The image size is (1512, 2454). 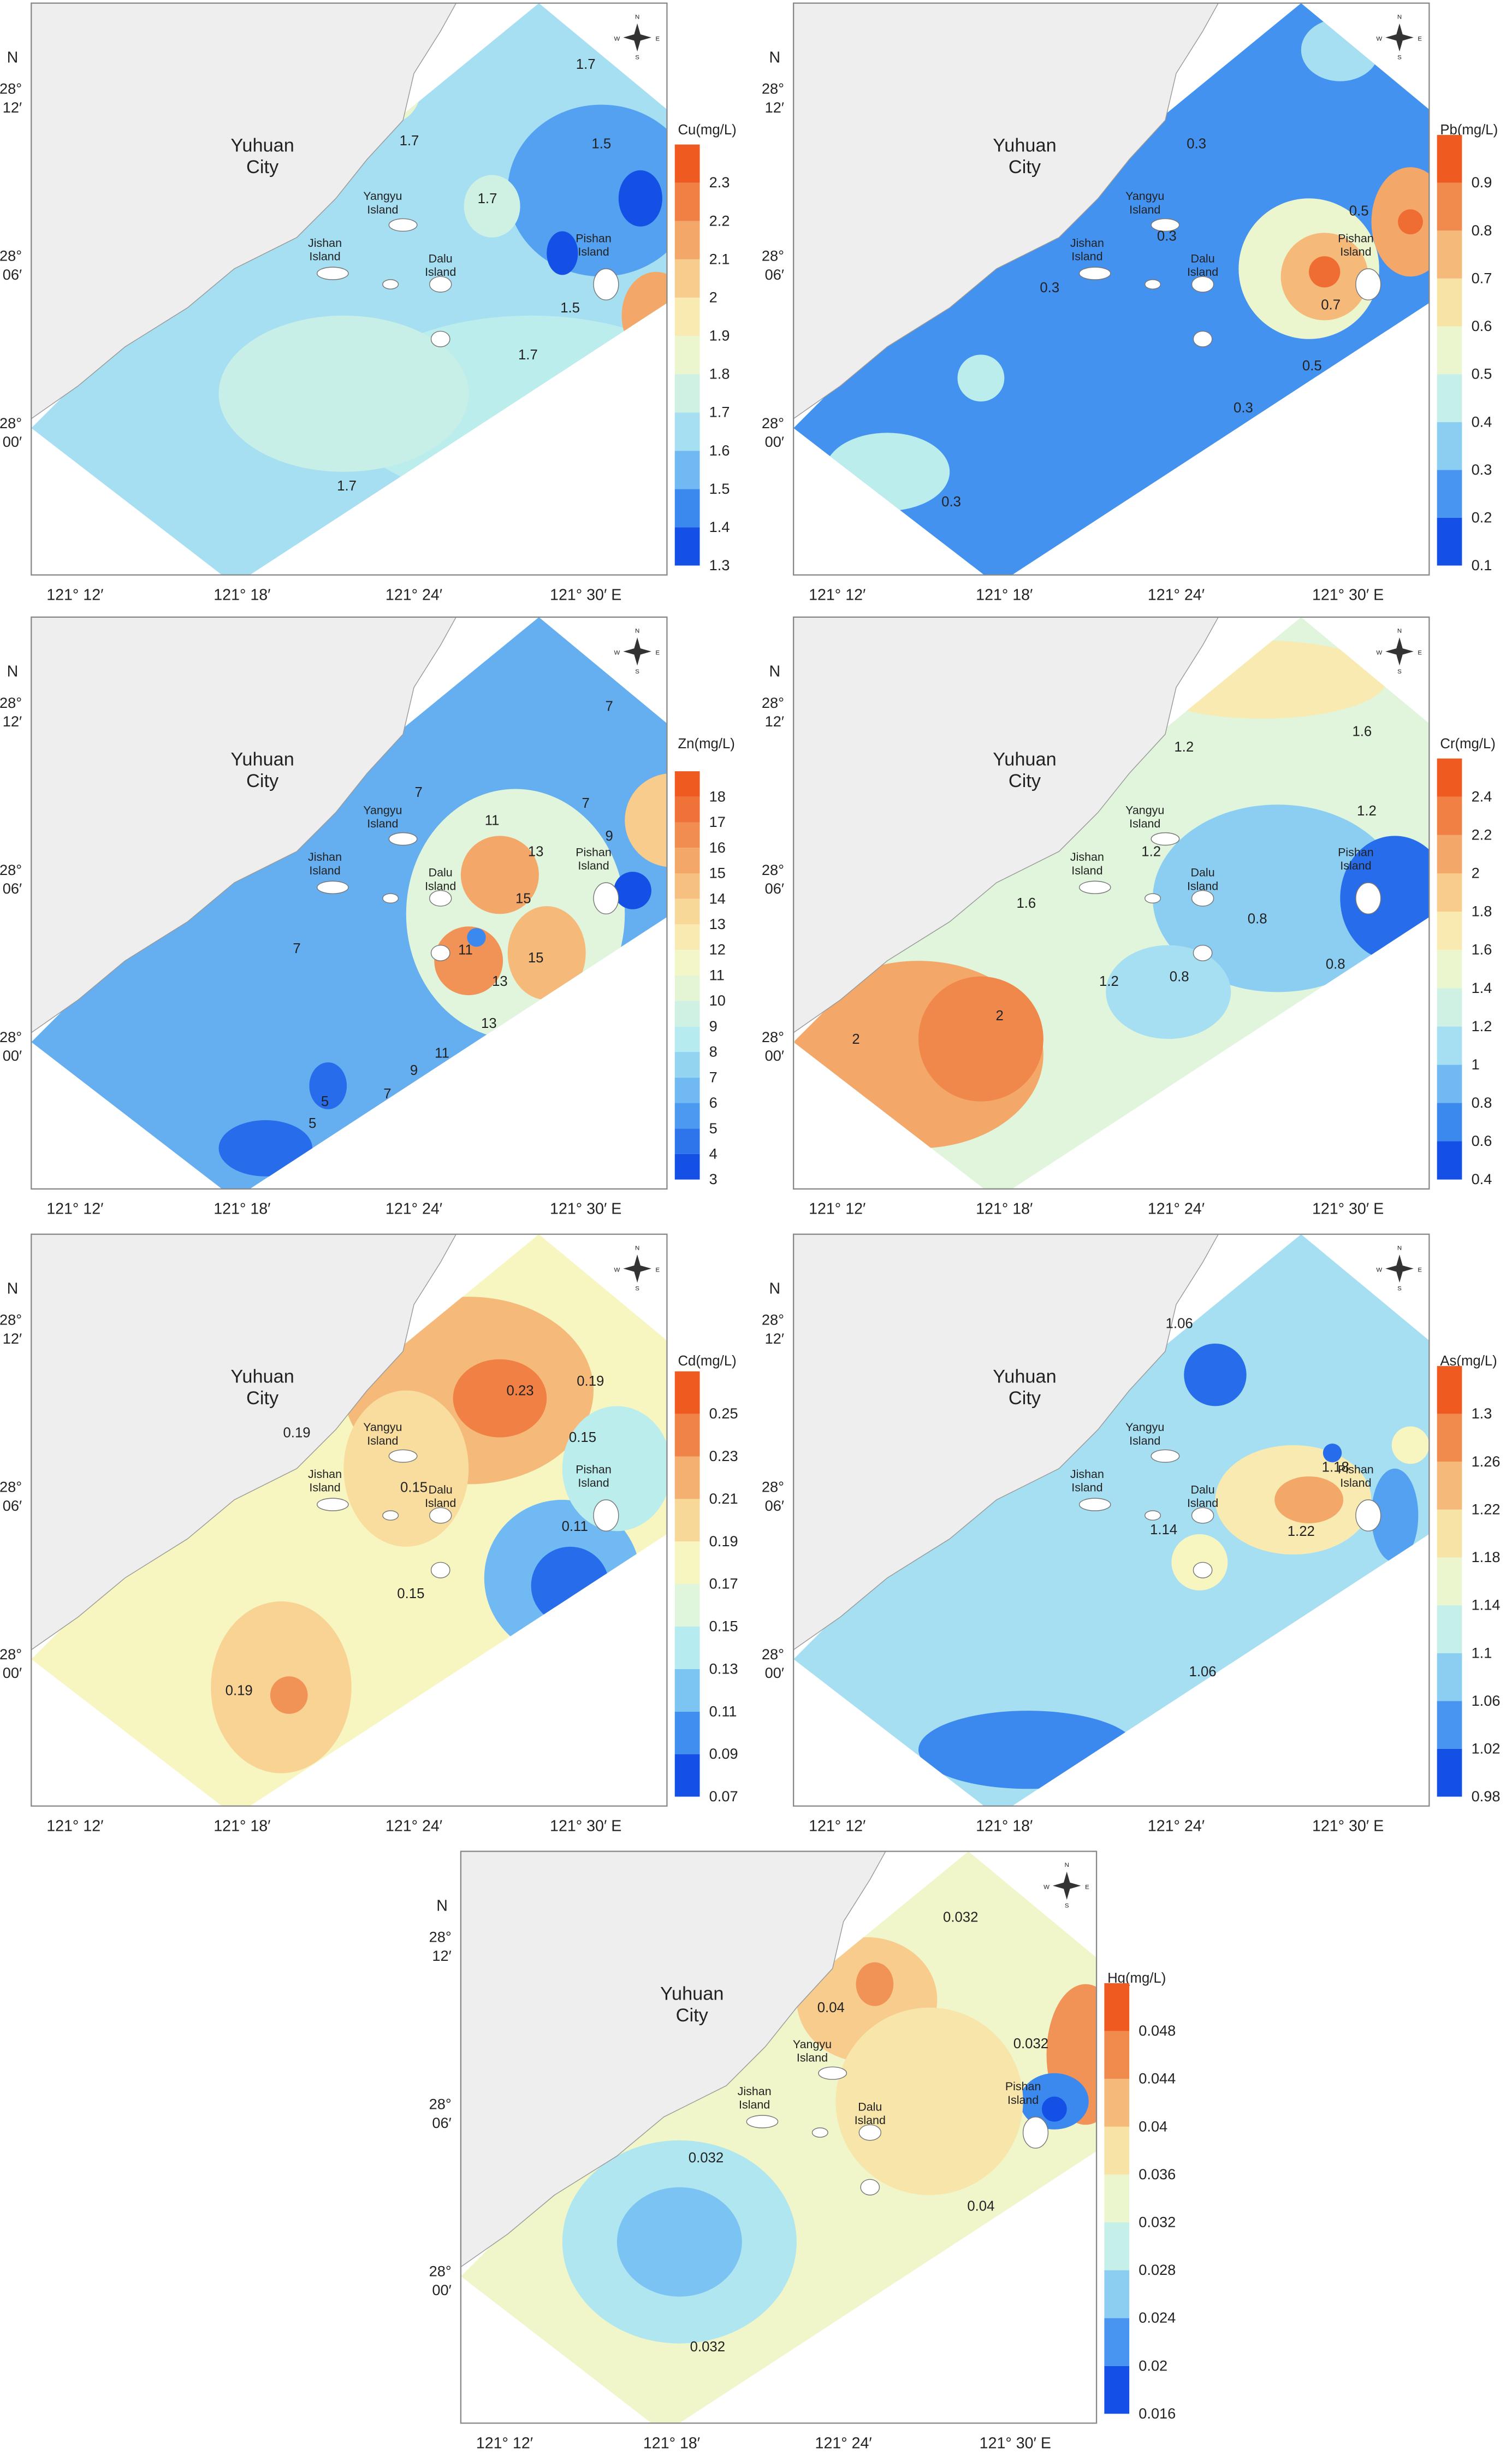 What do you see at coordinates (609, 836) in the screenshot?
I see `contour-label: 9` at bounding box center [609, 836].